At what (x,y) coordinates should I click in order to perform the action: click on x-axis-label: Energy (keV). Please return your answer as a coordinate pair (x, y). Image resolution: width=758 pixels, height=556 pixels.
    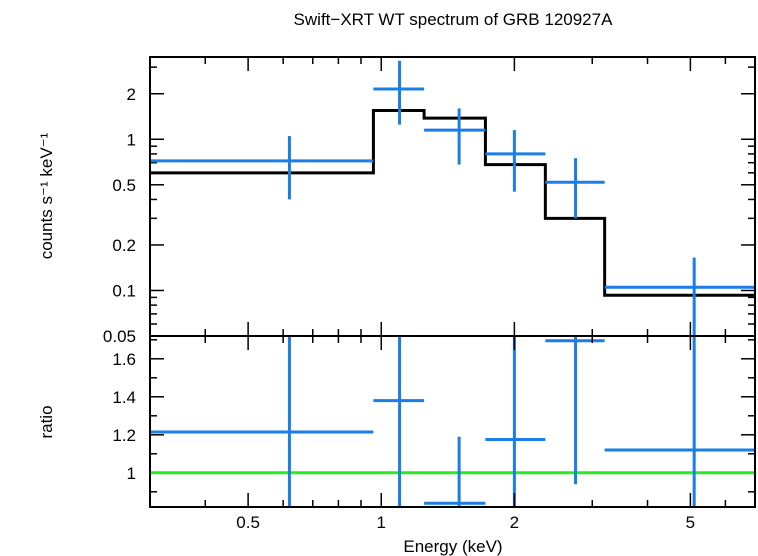
    Looking at the image, I should click on (452, 546).